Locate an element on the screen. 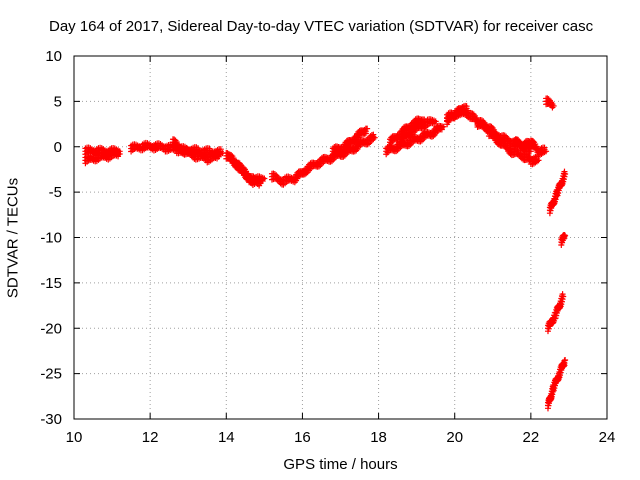 The image size is (640, 480). y-tick-label: -25 is located at coordinates (51, 374).